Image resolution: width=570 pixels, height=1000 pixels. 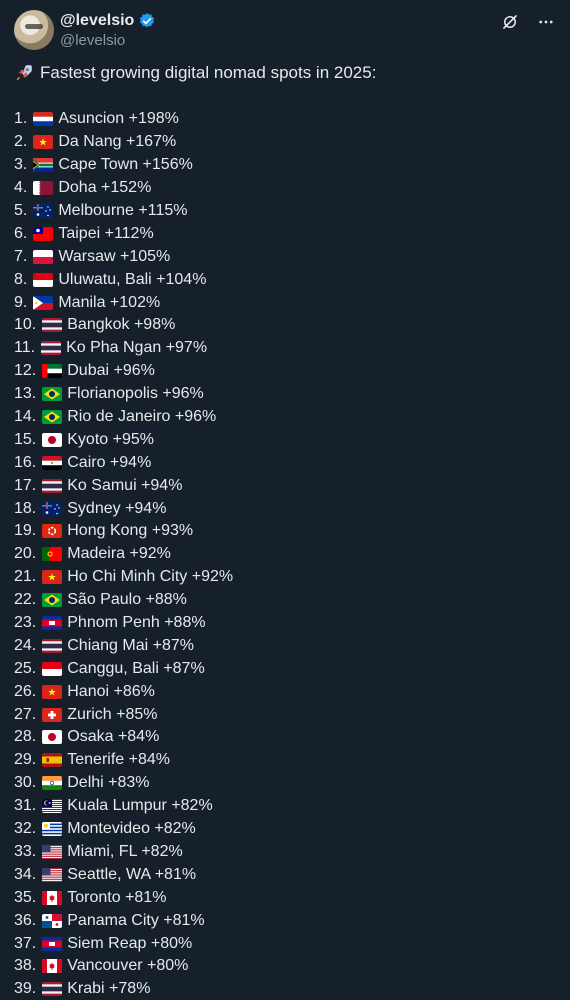 What do you see at coordinates (285, 142) in the screenshot?
I see `list-item: 2. Da Nang +167%` at bounding box center [285, 142].